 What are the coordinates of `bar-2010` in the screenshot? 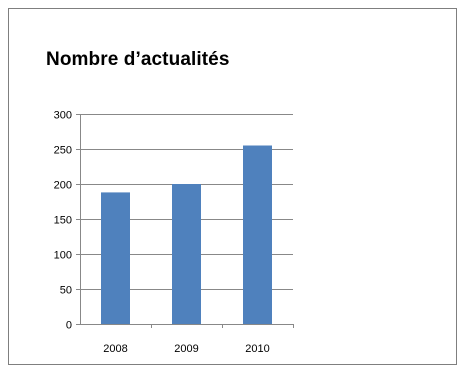 It's located at (257, 234).